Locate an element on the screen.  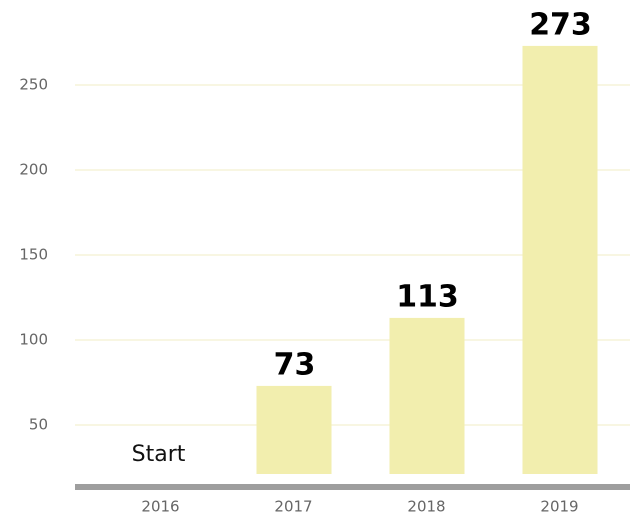
data-label: 113 is located at coordinates (427, 296).